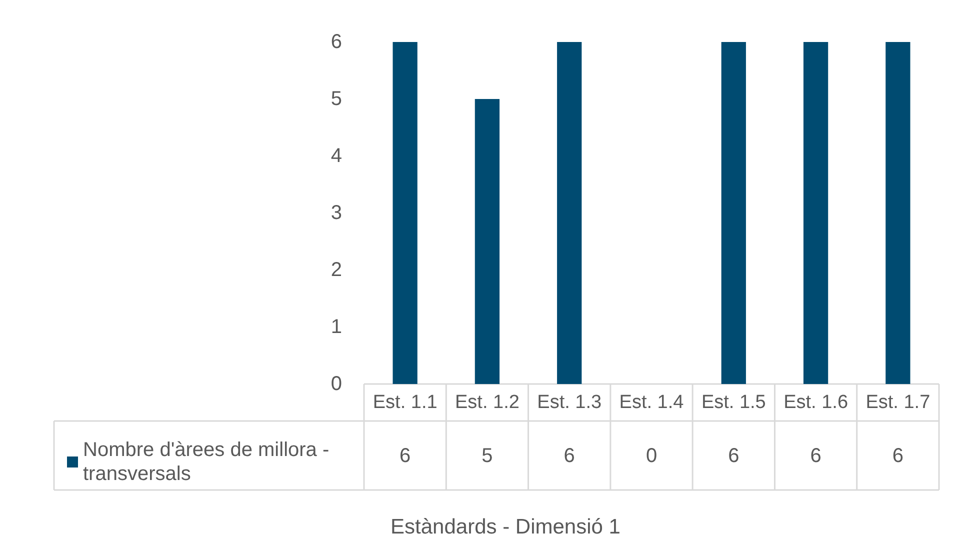 This screenshot has width=957, height=553. Describe the element at coordinates (487, 456) in the screenshot. I see `data-label: 5` at that location.